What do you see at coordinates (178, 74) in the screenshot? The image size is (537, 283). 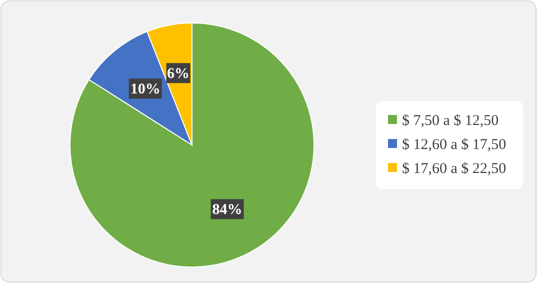 I see `data-label: 6%` at bounding box center [178, 74].